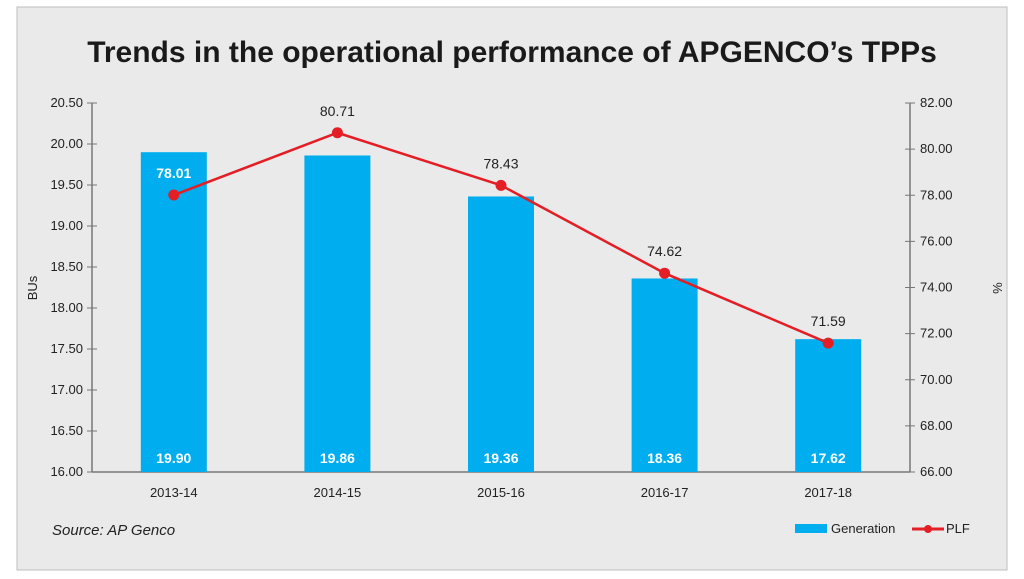 This screenshot has height=579, width=1024. What do you see at coordinates (66, 307) in the screenshot?
I see `y-left-tick-label: 18.00` at bounding box center [66, 307].